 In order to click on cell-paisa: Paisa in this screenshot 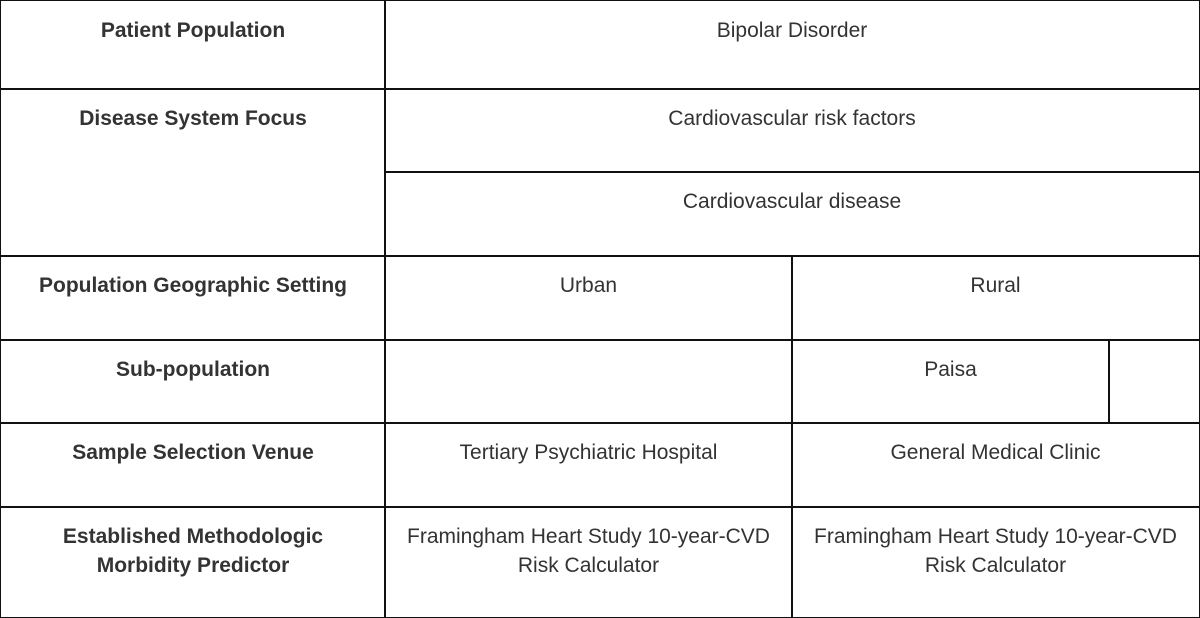, I will do `click(950, 381)`.